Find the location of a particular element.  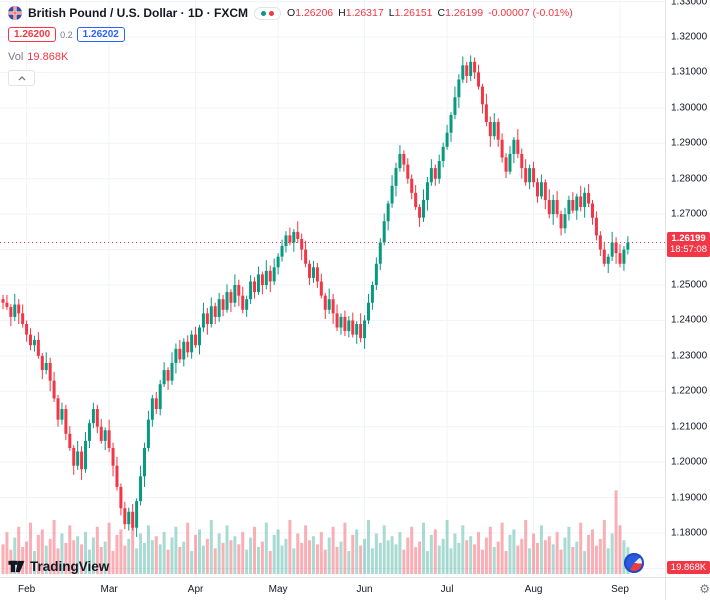

gbp-flag-icon is located at coordinates (15, 13).